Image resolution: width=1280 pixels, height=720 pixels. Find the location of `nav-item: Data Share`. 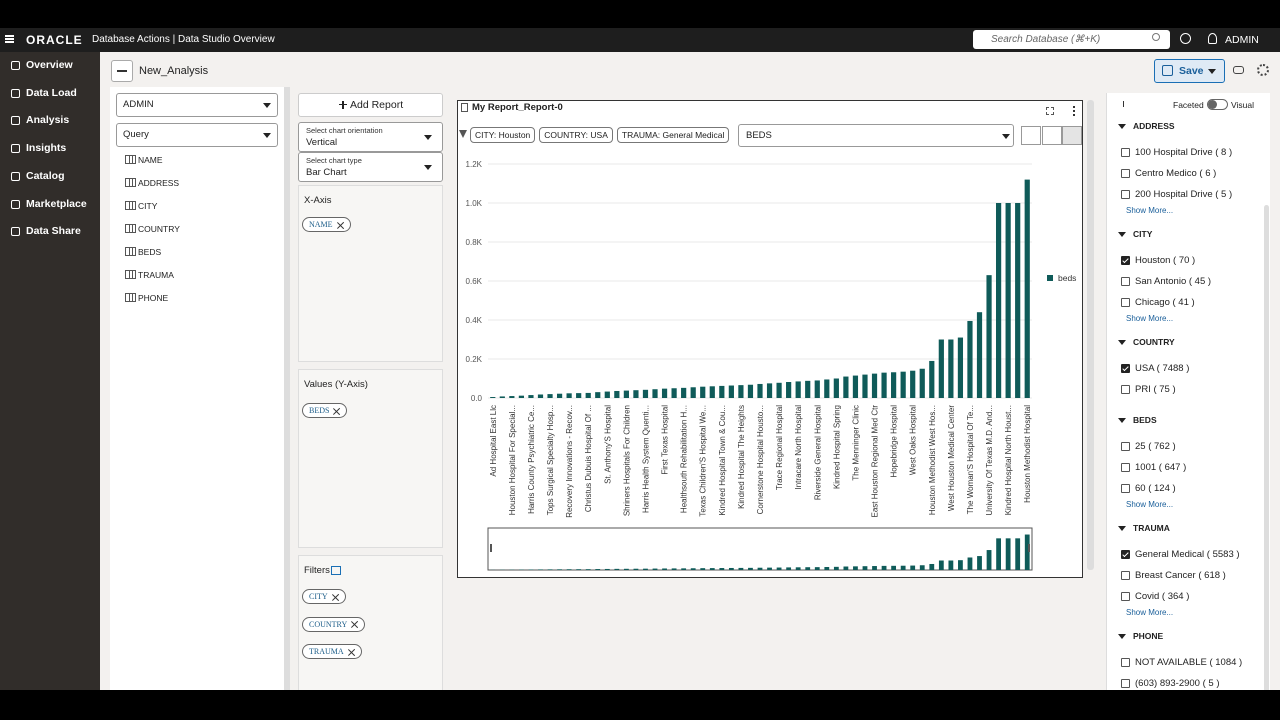

nav-item: Data Share is located at coordinates (53, 231).